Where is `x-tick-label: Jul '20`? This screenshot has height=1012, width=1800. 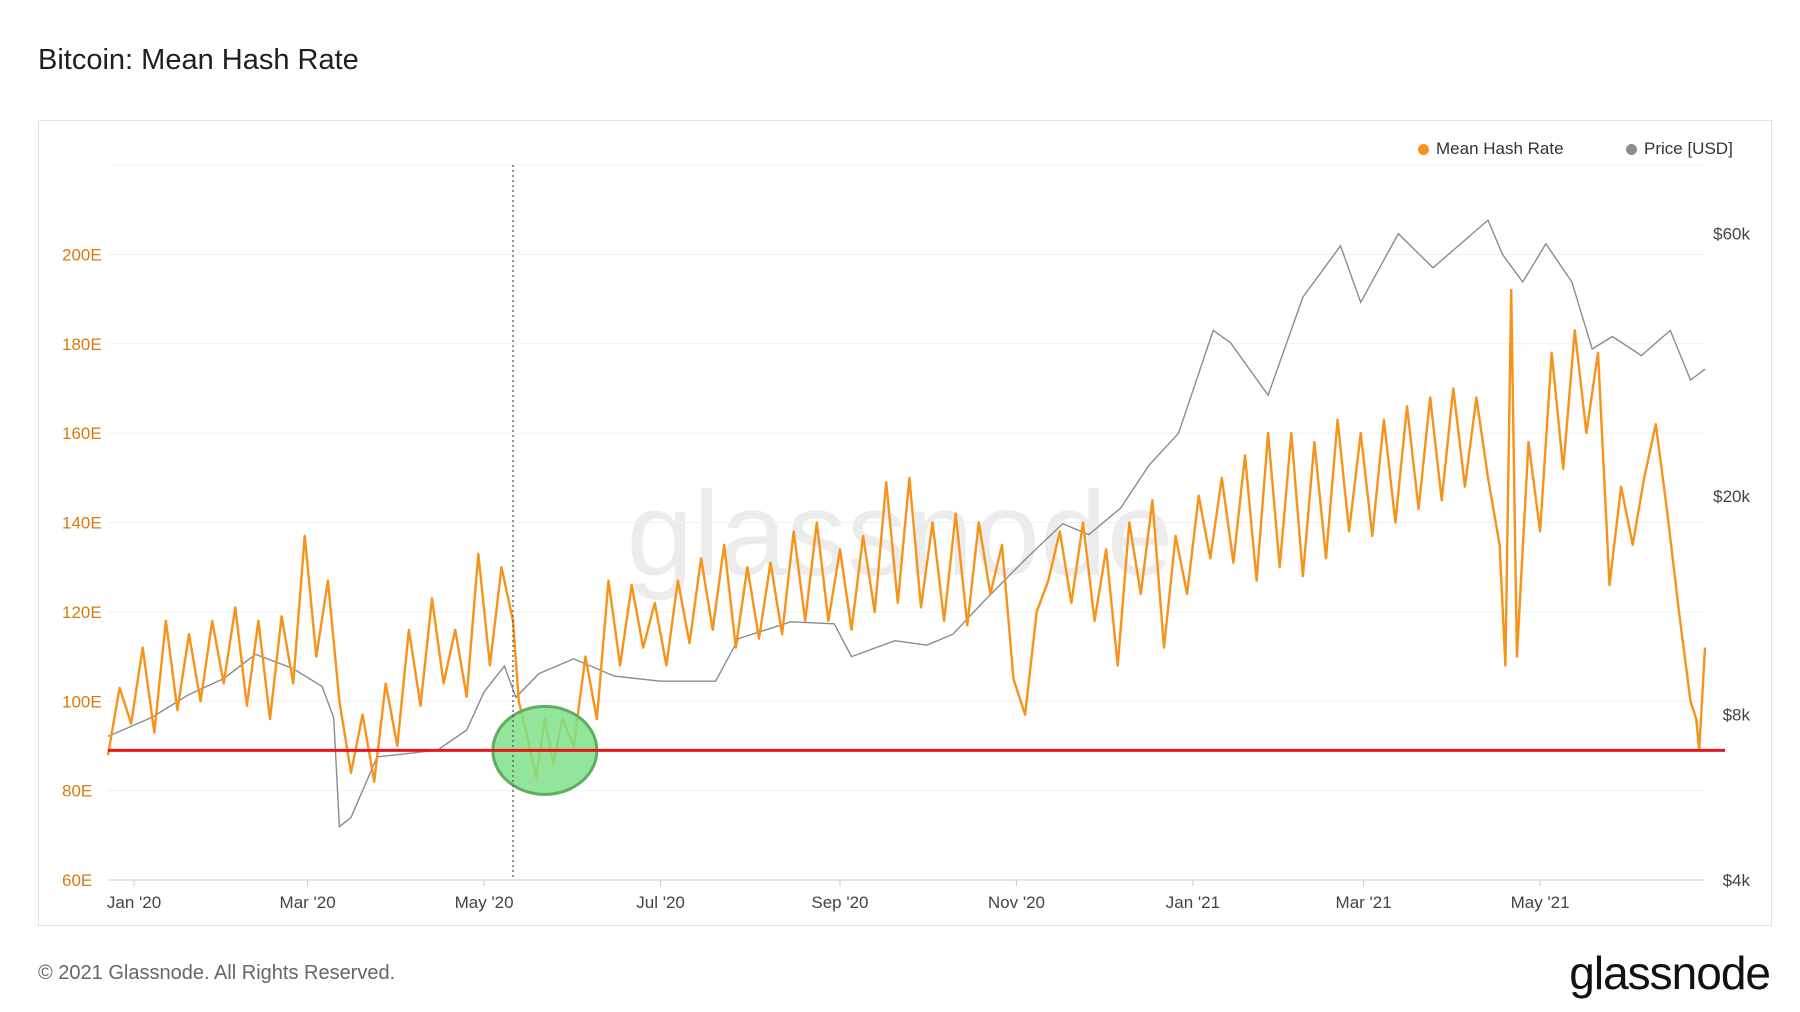 x-tick-label: Jul '20 is located at coordinates (660, 902).